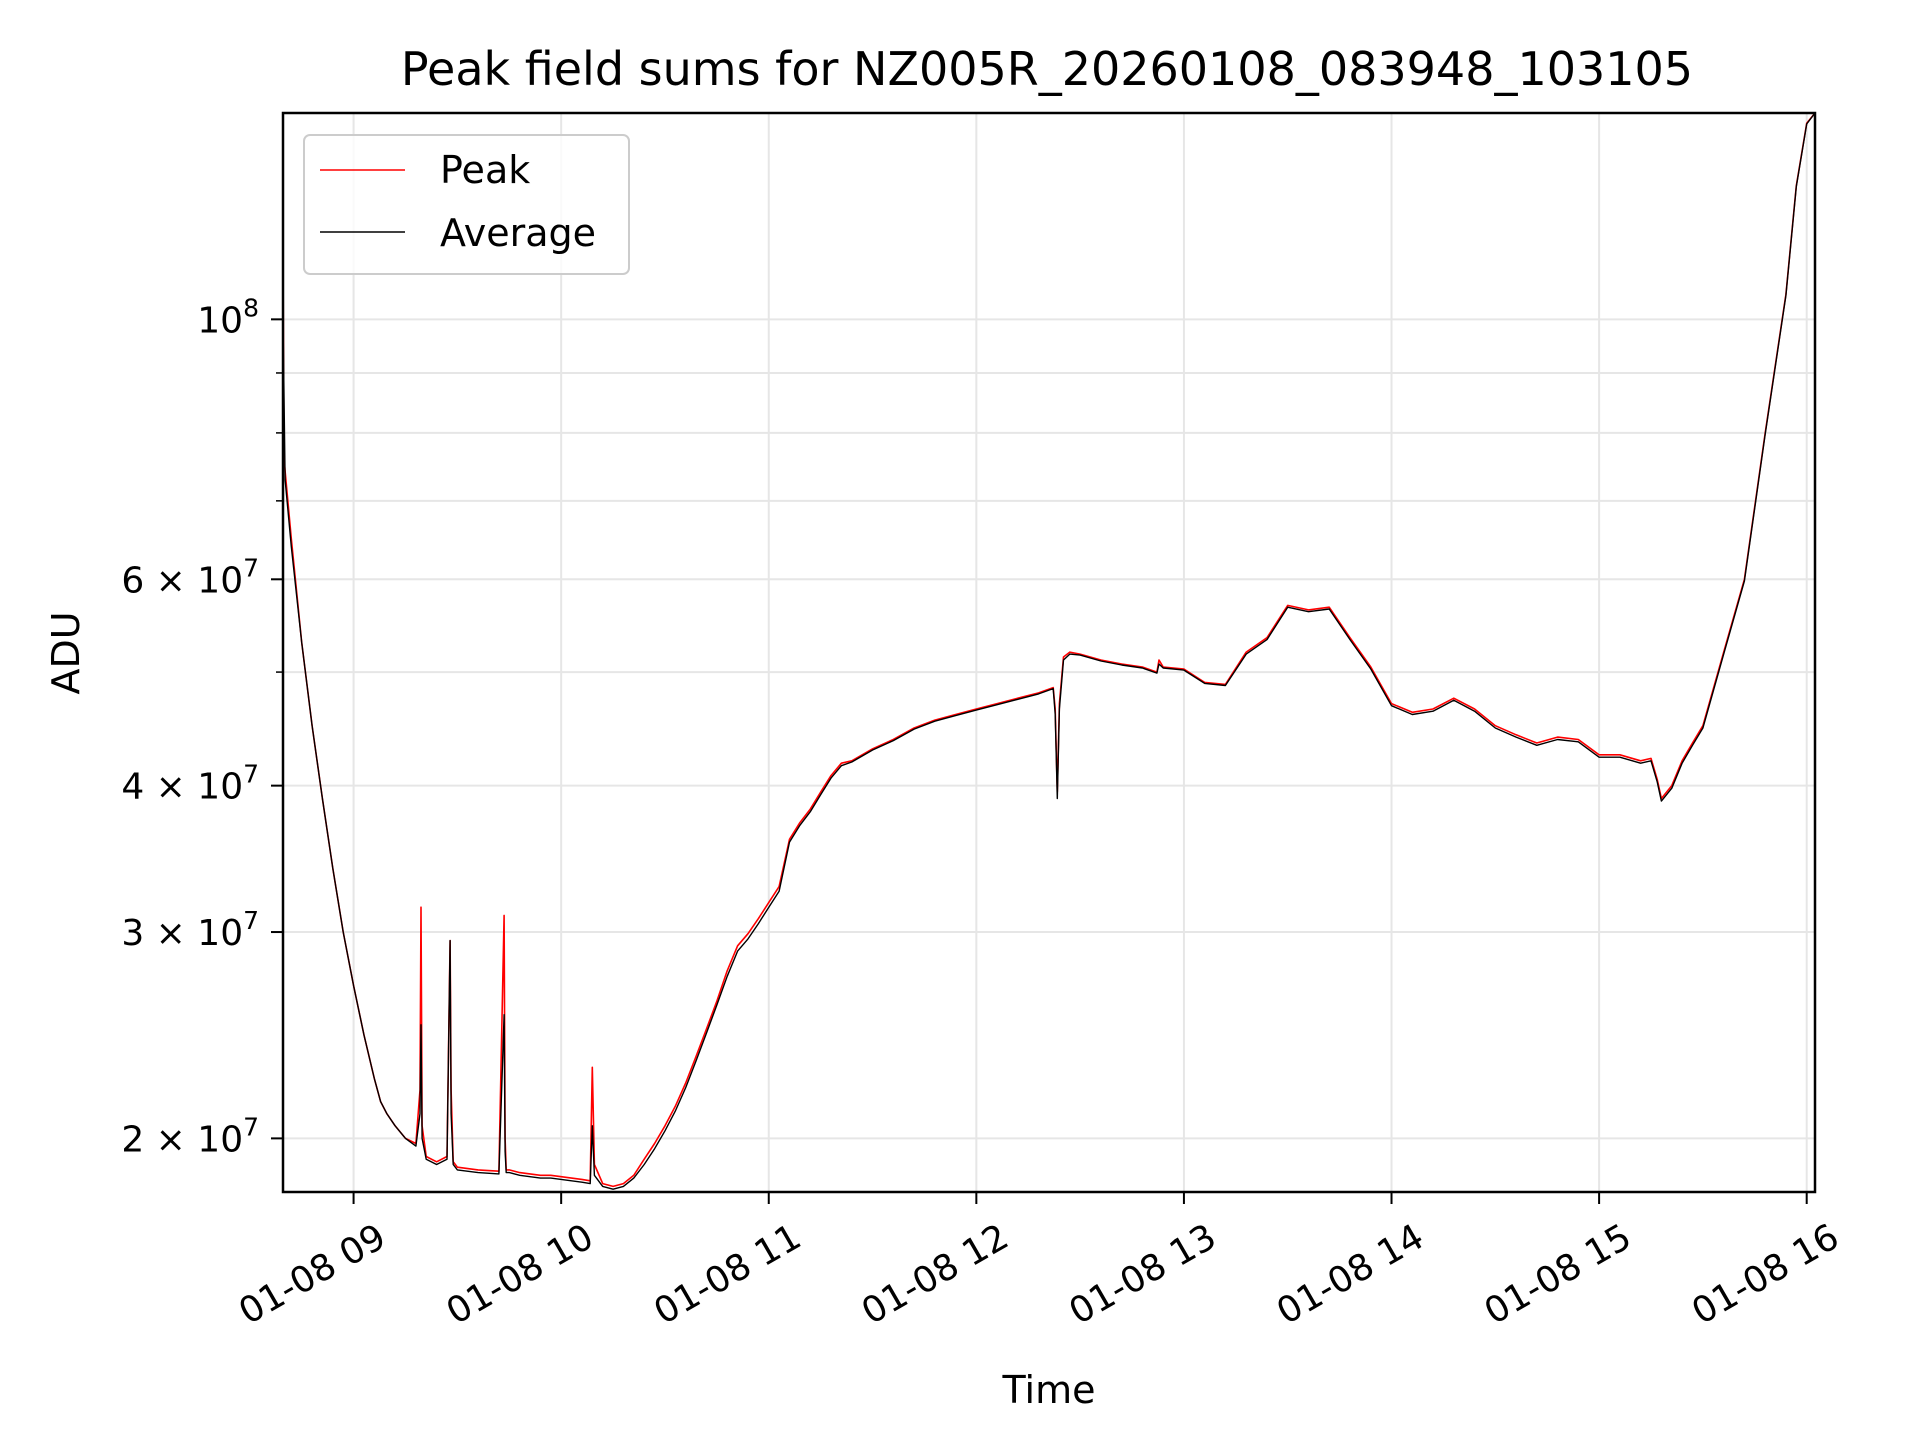  I want to click on legend-label-peak: Peak, so click(485, 170).